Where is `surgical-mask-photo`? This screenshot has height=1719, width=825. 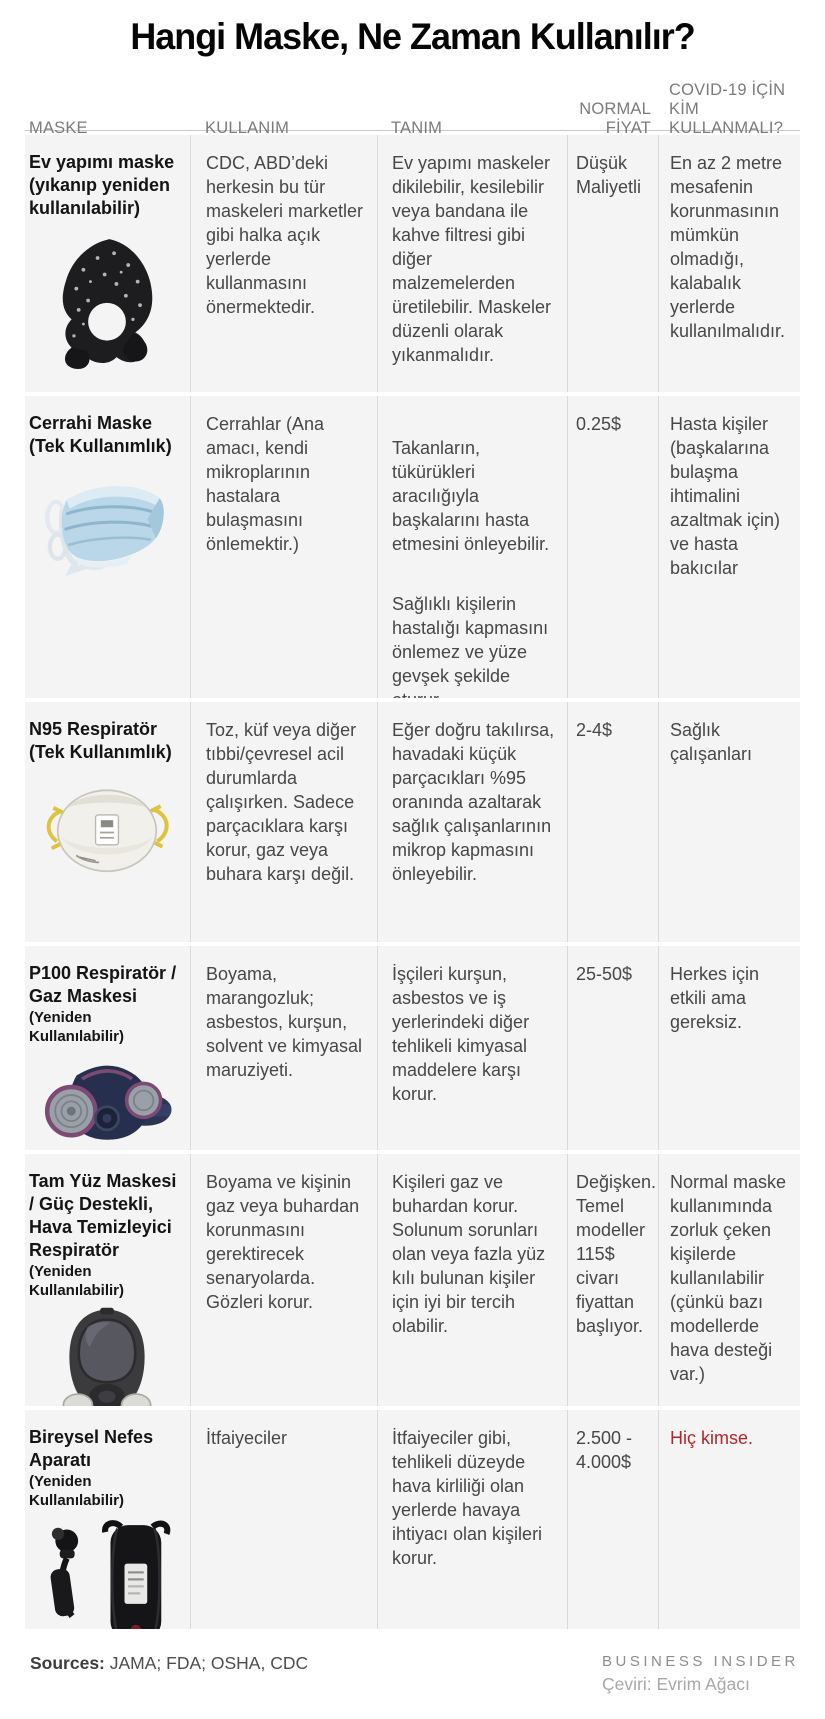
surgical-mask-photo is located at coordinates (104, 531).